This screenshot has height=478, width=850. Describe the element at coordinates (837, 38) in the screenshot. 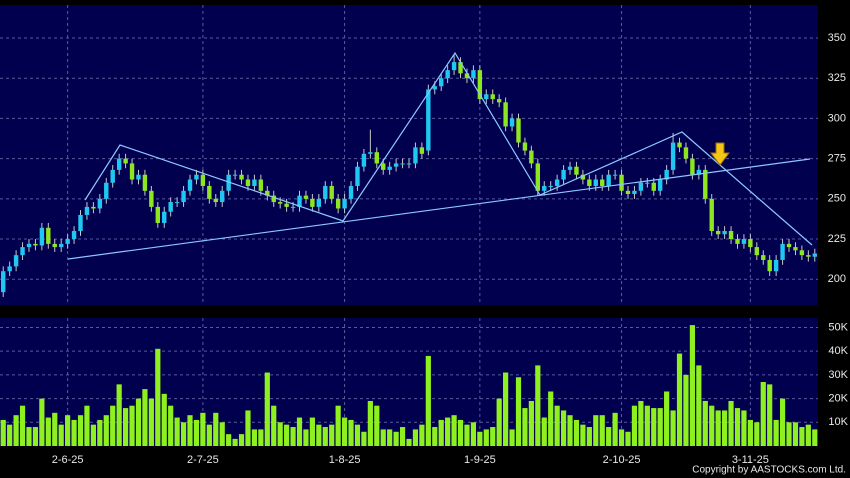

I see `y-tick-label: 350` at that location.